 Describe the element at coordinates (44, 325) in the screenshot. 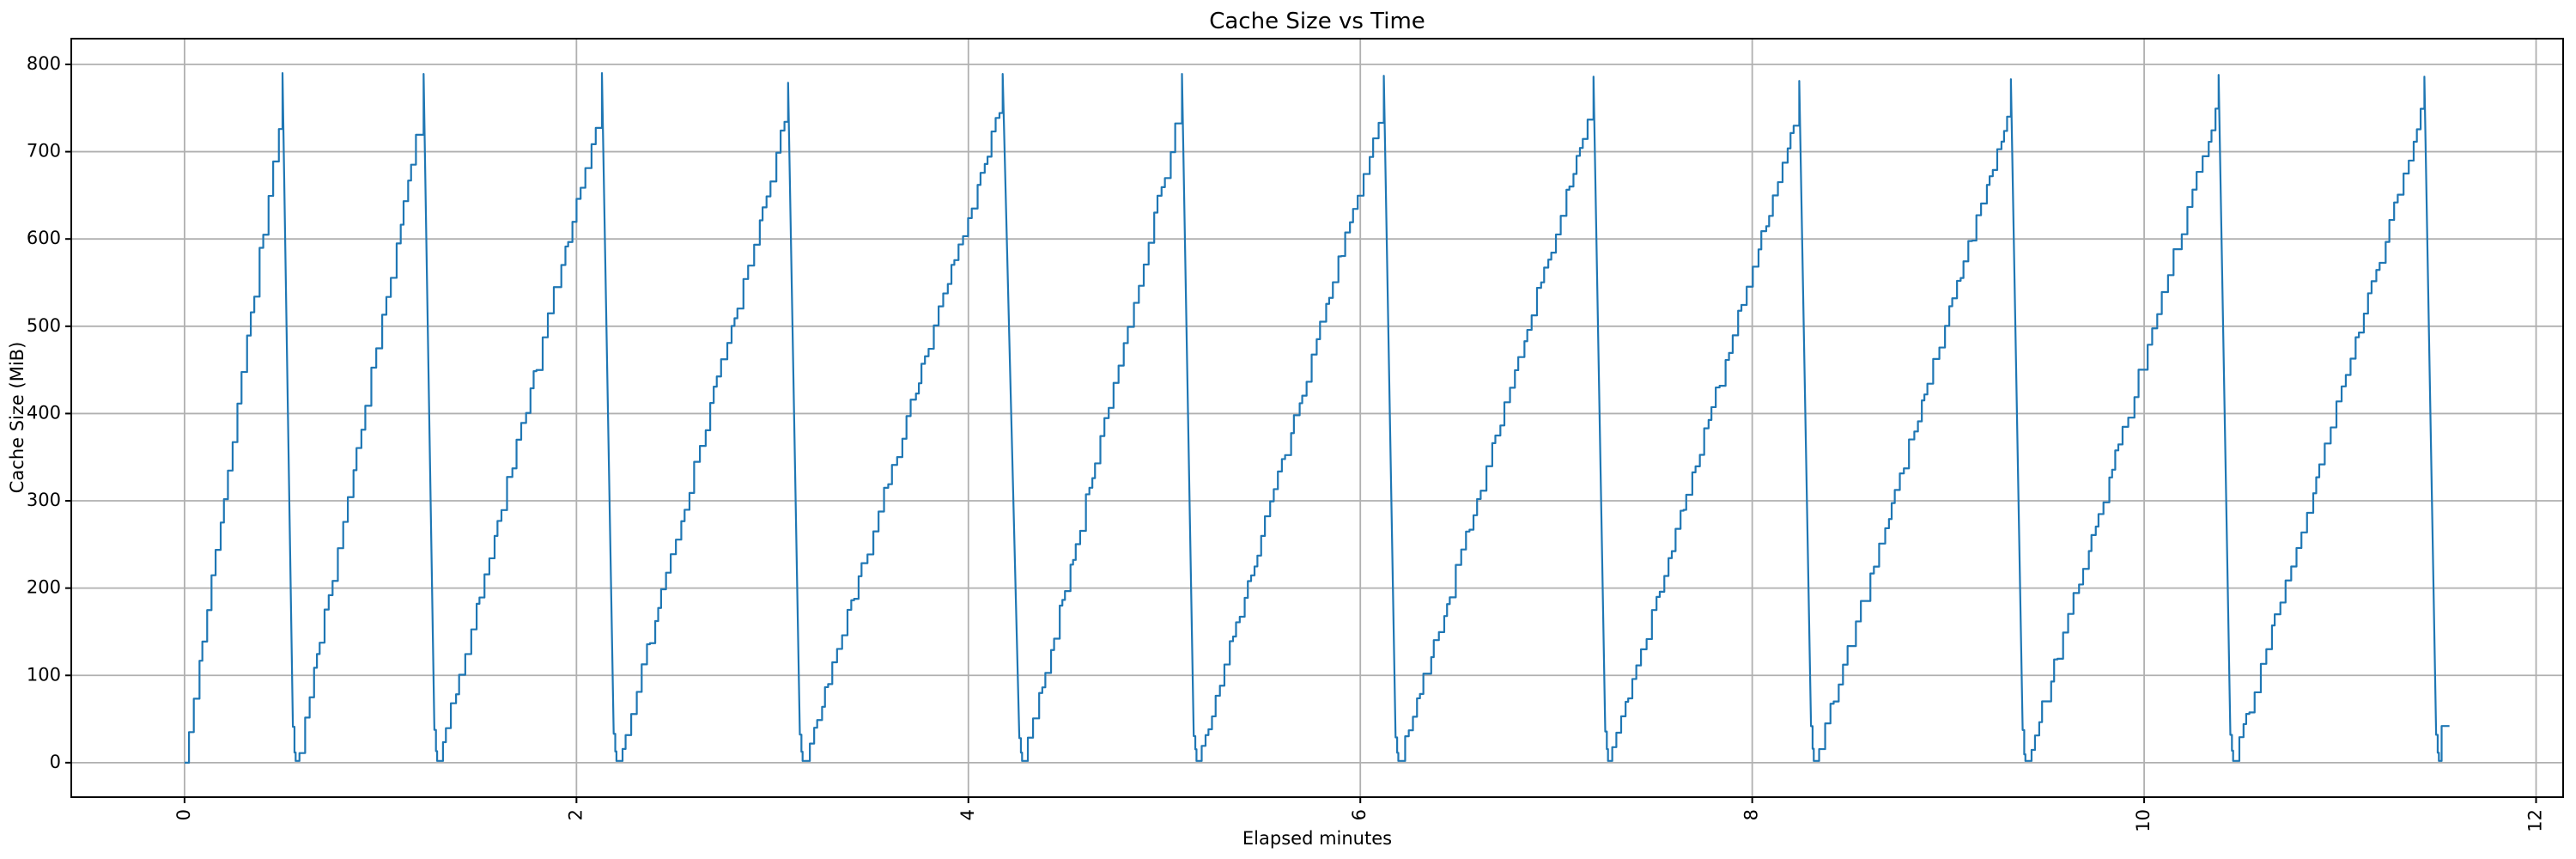

I see `y-tick-label: 500` at that location.